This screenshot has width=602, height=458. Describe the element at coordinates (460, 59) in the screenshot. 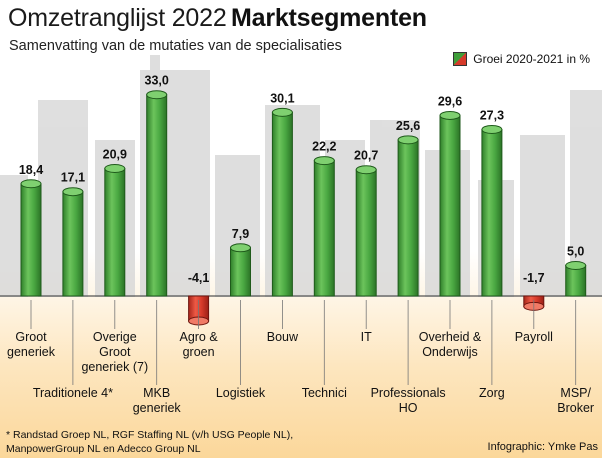

I see `legend-swatch` at that location.